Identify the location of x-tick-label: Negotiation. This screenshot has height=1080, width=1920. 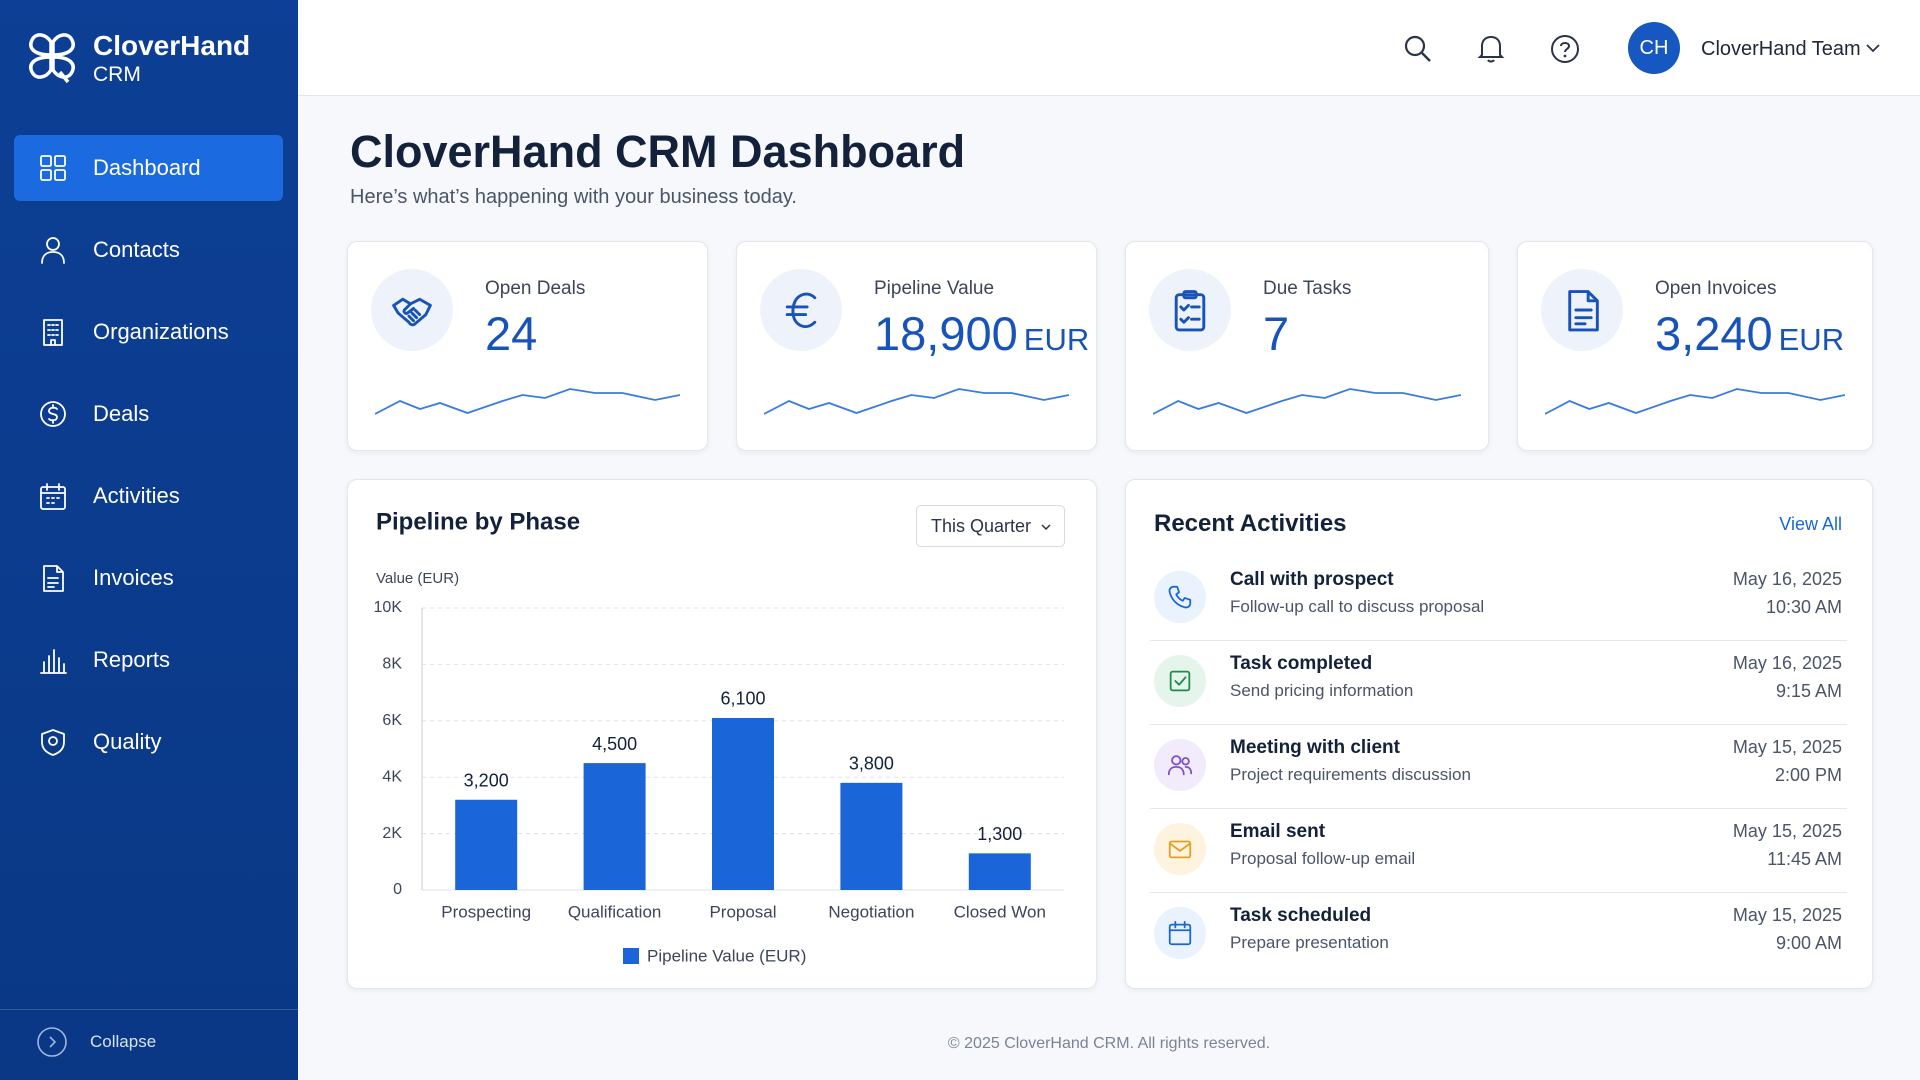
(871, 911).